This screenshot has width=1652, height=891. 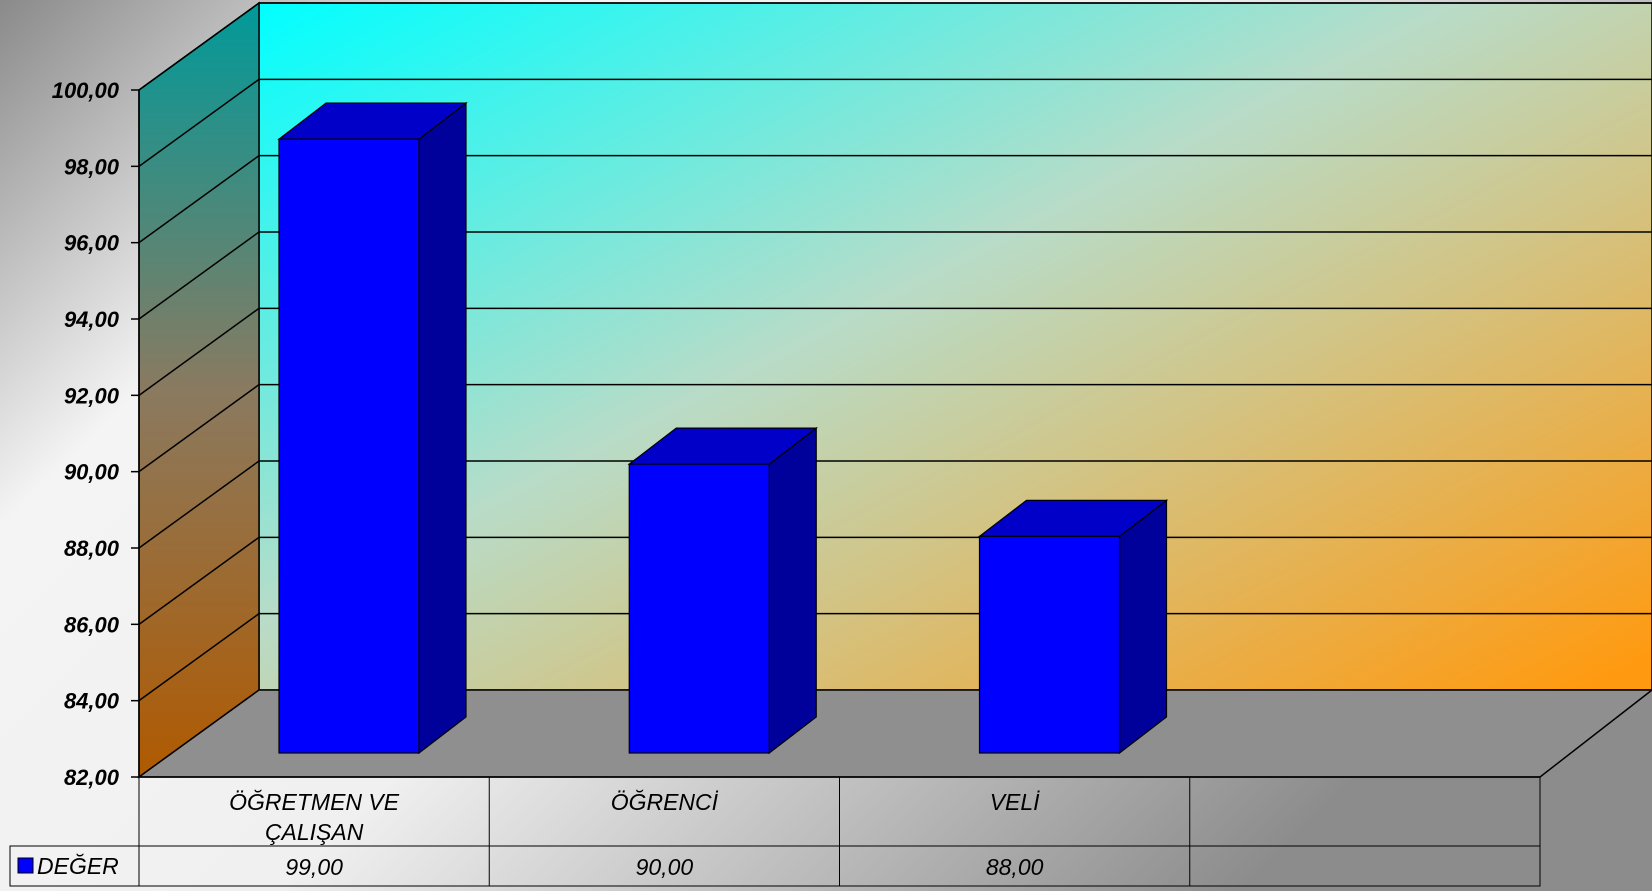 What do you see at coordinates (78, 866) in the screenshot?
I see `legend-label: DEĞER` at bounding box center [78, 866].